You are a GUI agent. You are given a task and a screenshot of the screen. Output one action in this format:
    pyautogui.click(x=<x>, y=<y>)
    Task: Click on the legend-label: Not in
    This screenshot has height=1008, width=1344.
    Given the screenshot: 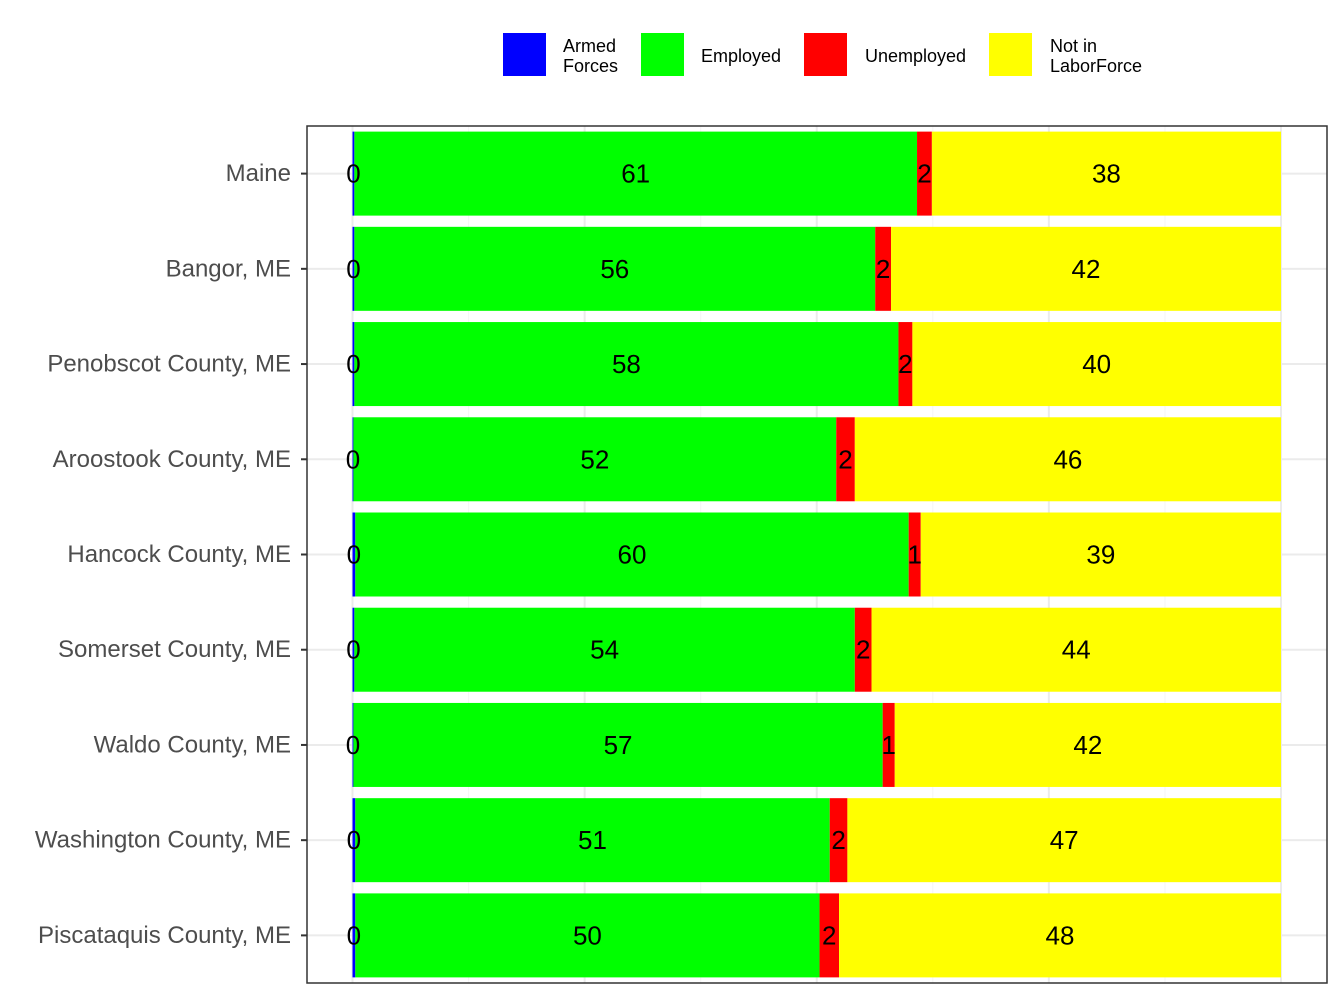 What is the action you would take?
    pyautogui.click(x=1073, y=46)
    